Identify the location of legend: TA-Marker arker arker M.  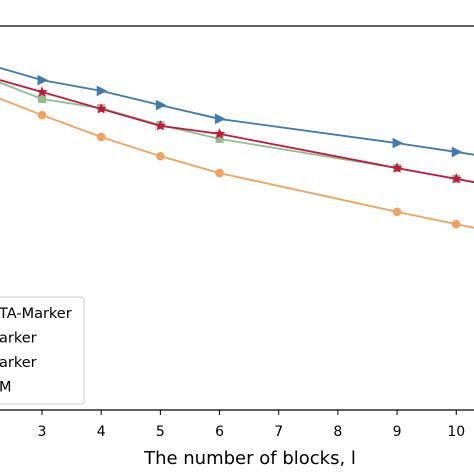
(36, 351).